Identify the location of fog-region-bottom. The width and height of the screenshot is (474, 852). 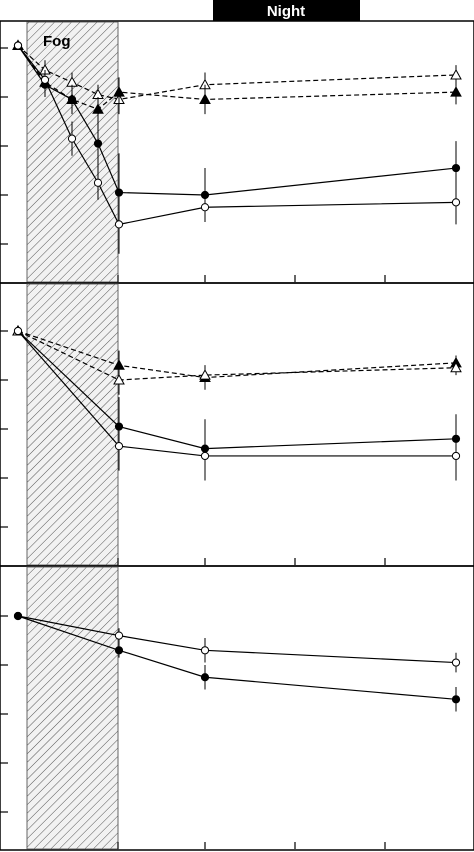
(72, 708).